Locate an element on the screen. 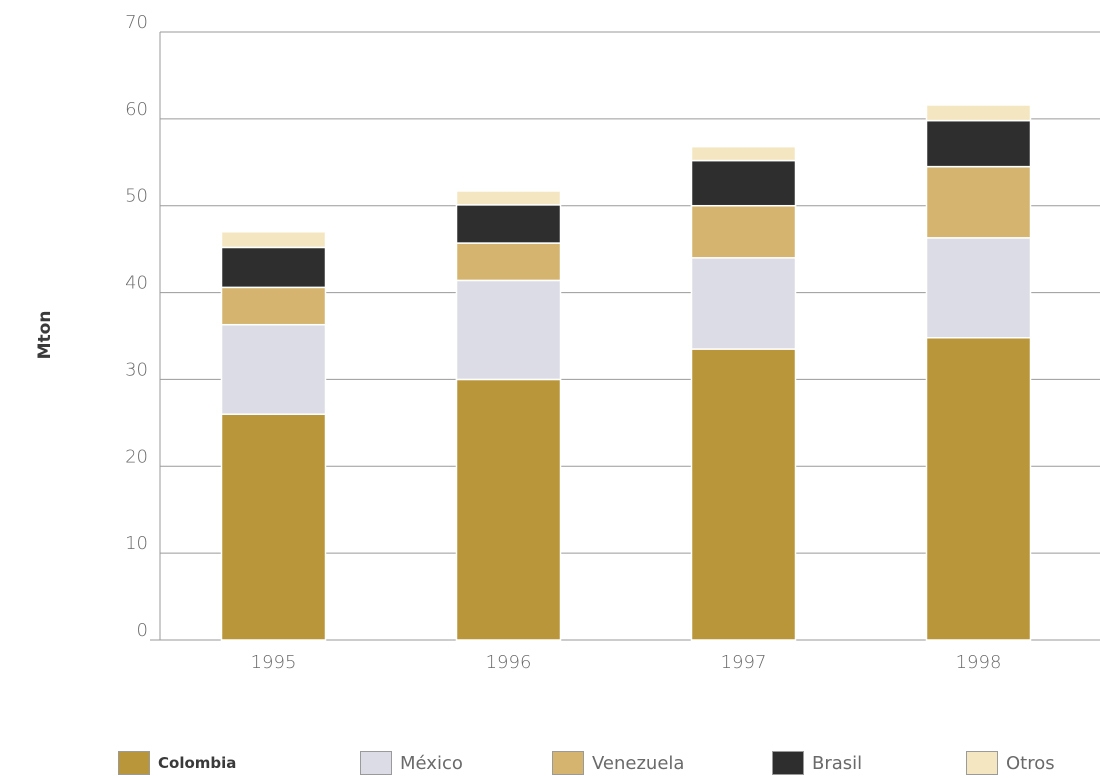  x-tick-label-1995: 1995 is located at coordinates (274, 662).